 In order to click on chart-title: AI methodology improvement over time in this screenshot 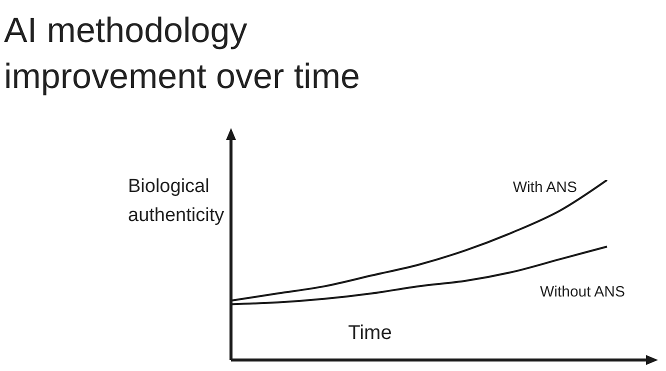, I will do `click(182, 54)`.